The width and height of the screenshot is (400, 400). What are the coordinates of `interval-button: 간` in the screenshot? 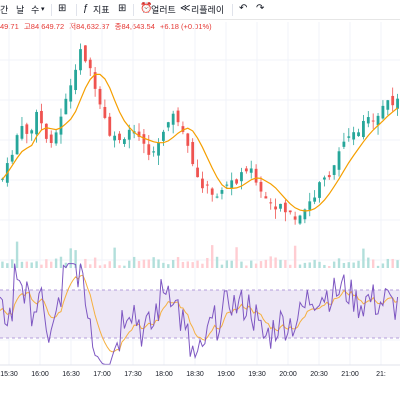 It's located at (4, 10).